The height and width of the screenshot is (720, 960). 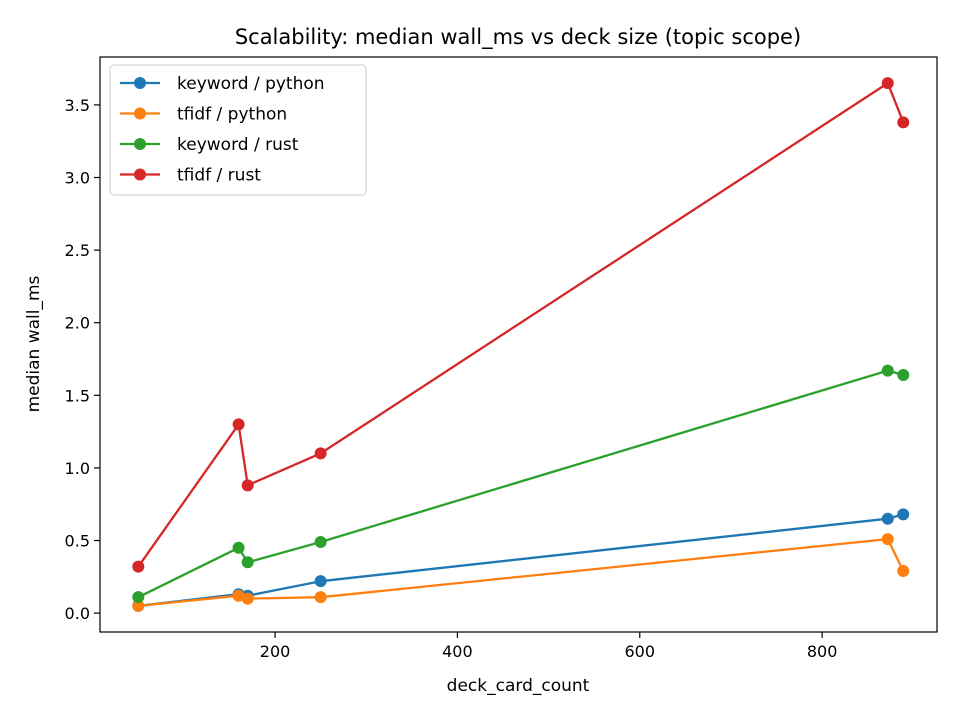 I want to click on x-tick-label: 600, so click(x=639, y=651).